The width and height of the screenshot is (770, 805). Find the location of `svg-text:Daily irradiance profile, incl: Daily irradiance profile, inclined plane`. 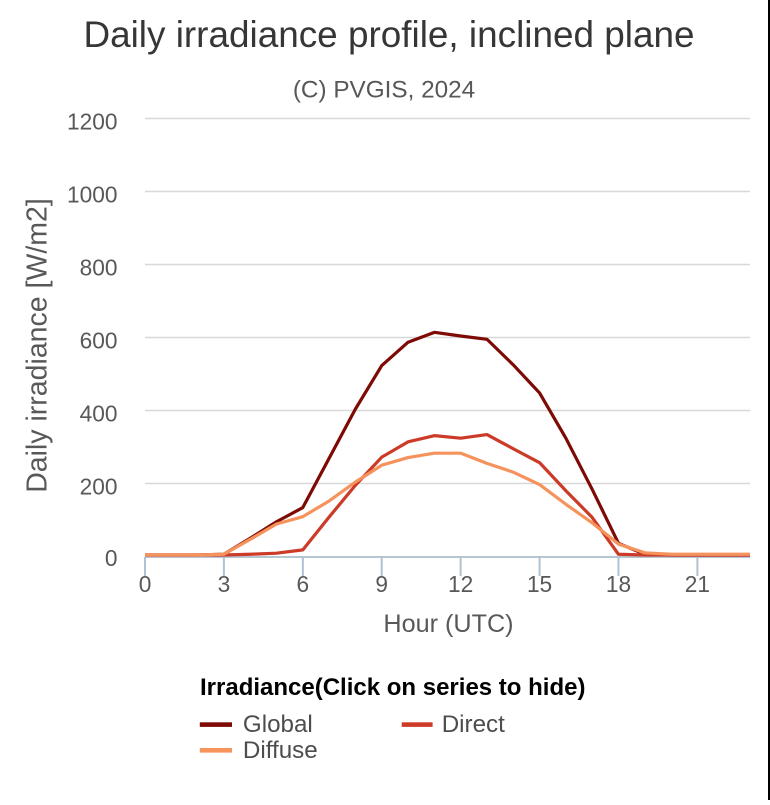

svg-text:Daily irradiance profile, incl: Daily irradiance profile, inclined plane is located at coordinates (388, 34).